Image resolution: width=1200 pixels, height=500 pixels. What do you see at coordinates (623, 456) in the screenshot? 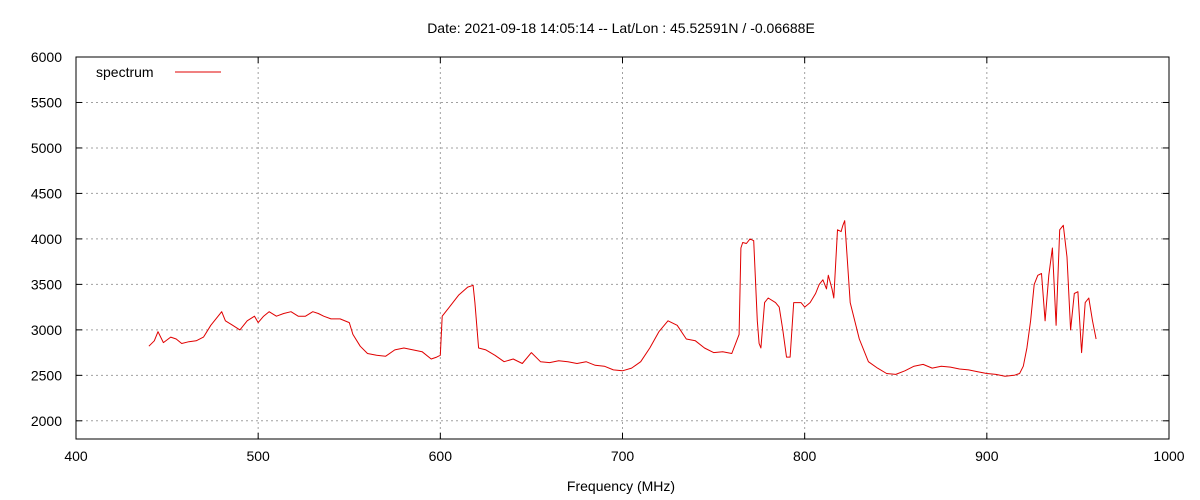
I see `x-tick-label: 700` at bounding box center [623, 456].